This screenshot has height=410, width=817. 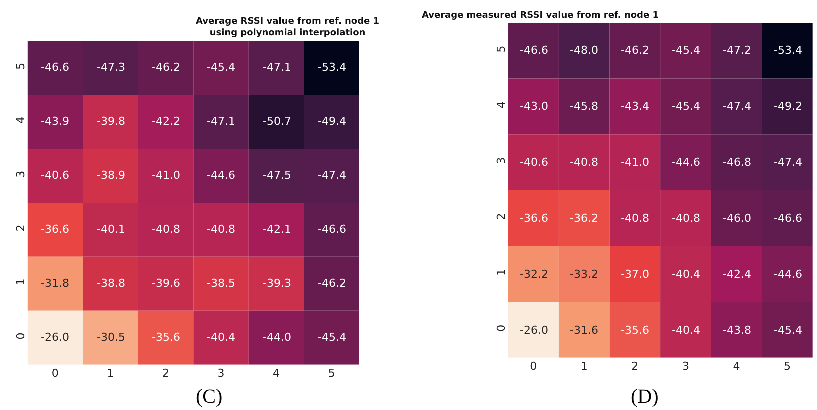 I want to click on data-label: -43.9, so click(x=55, y=121).